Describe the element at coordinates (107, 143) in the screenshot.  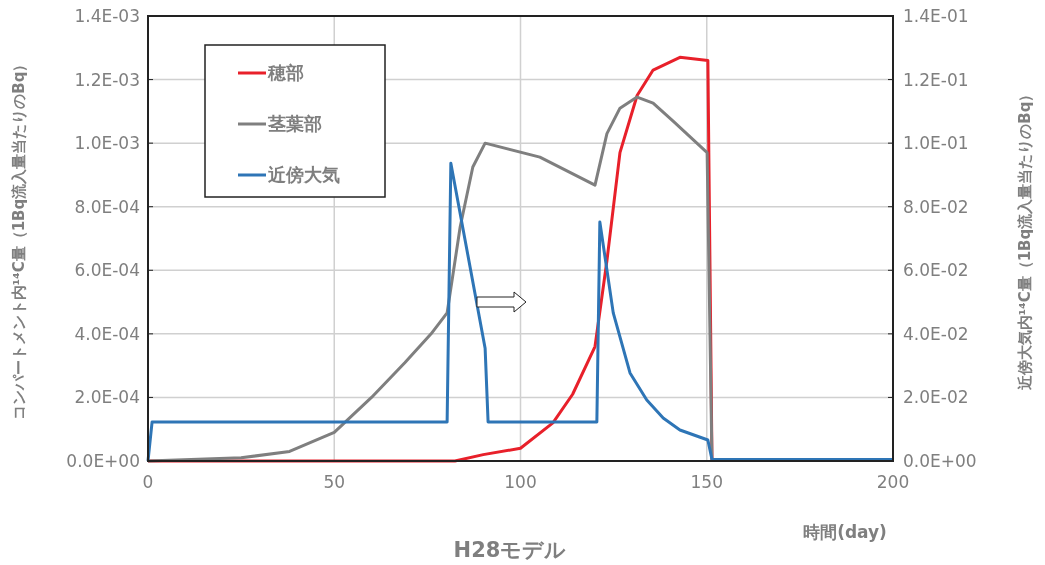
I see `y-tick-label: 1.0E-03` at that location.